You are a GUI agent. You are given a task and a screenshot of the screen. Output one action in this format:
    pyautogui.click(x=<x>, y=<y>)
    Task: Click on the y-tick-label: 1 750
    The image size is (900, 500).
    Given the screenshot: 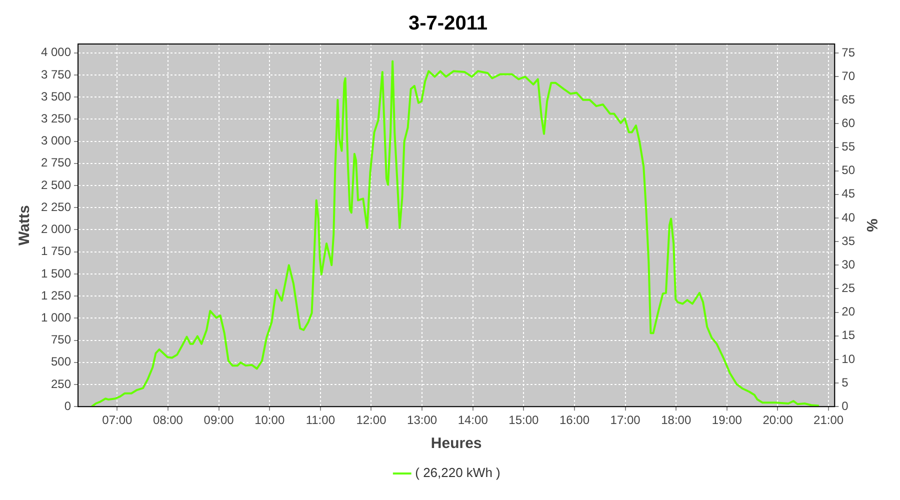 What is the action you would take?
    pyautogui.click(x=56, y=251)
    